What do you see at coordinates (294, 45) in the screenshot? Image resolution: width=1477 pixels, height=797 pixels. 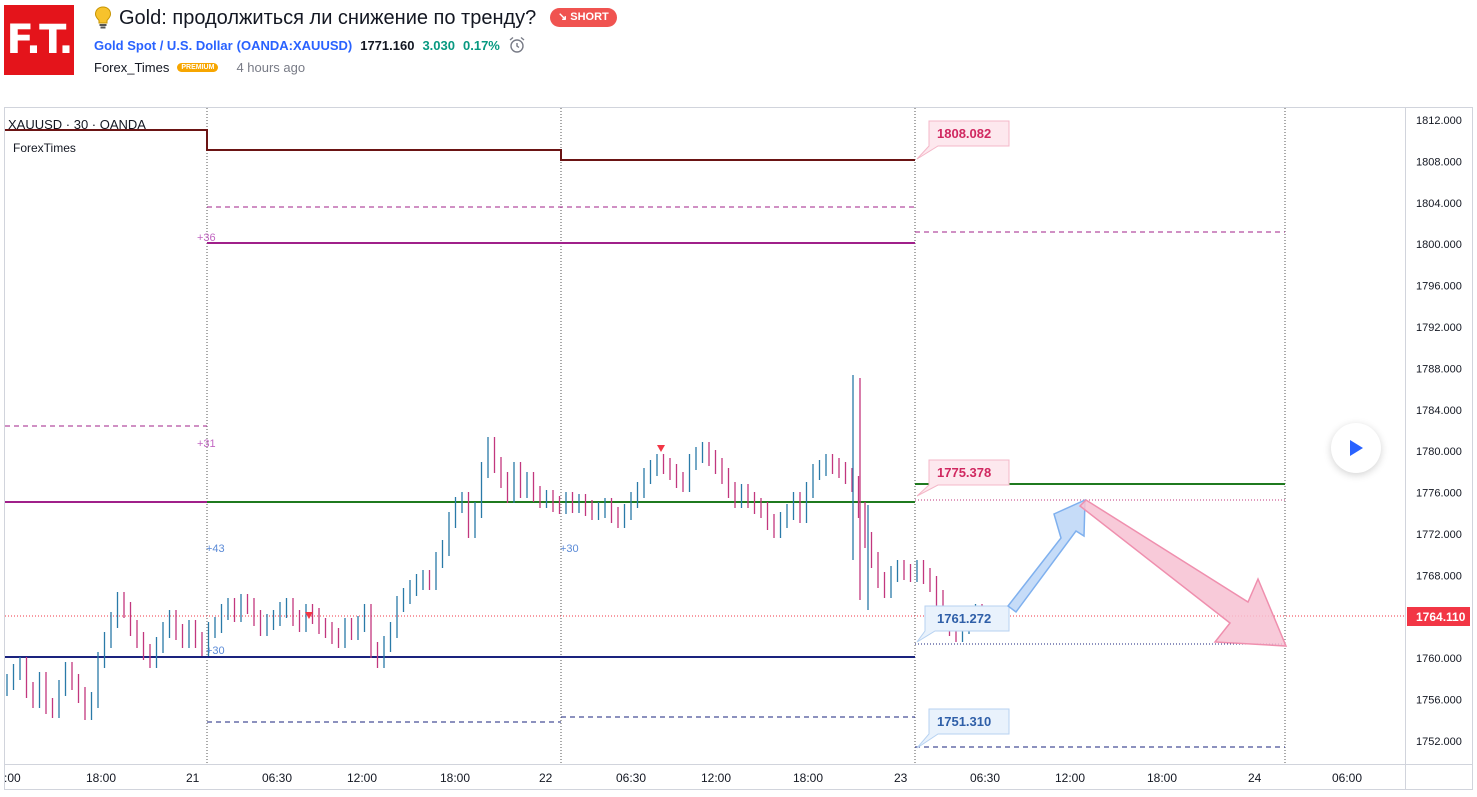 I see `symbol-ticker-link: (OANDA:XAUUSD)` at bounding box center [294, 45].